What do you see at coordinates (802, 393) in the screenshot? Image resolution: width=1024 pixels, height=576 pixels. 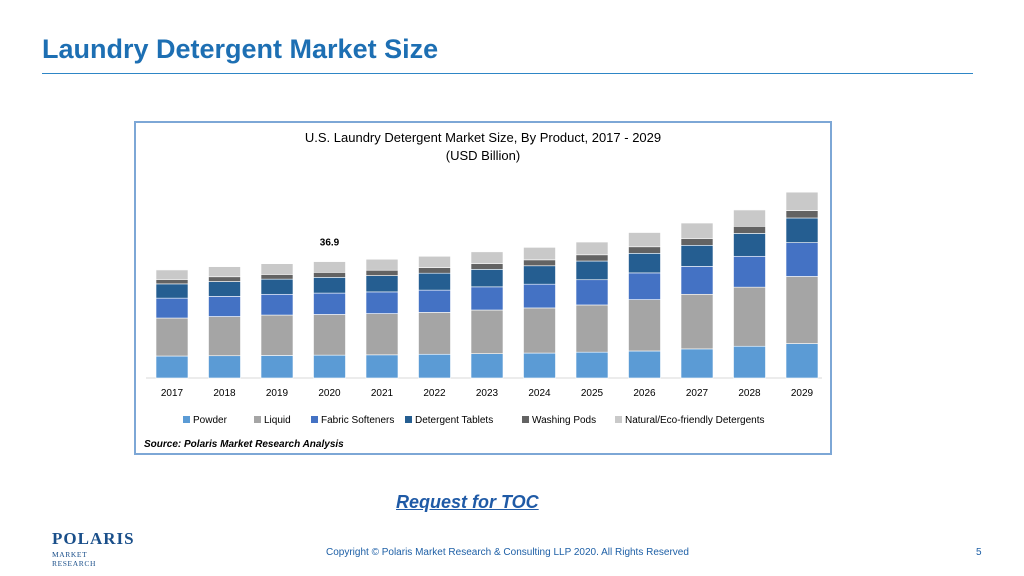 I see `x-tick-label: 2029` at bounding box center [802, 393].